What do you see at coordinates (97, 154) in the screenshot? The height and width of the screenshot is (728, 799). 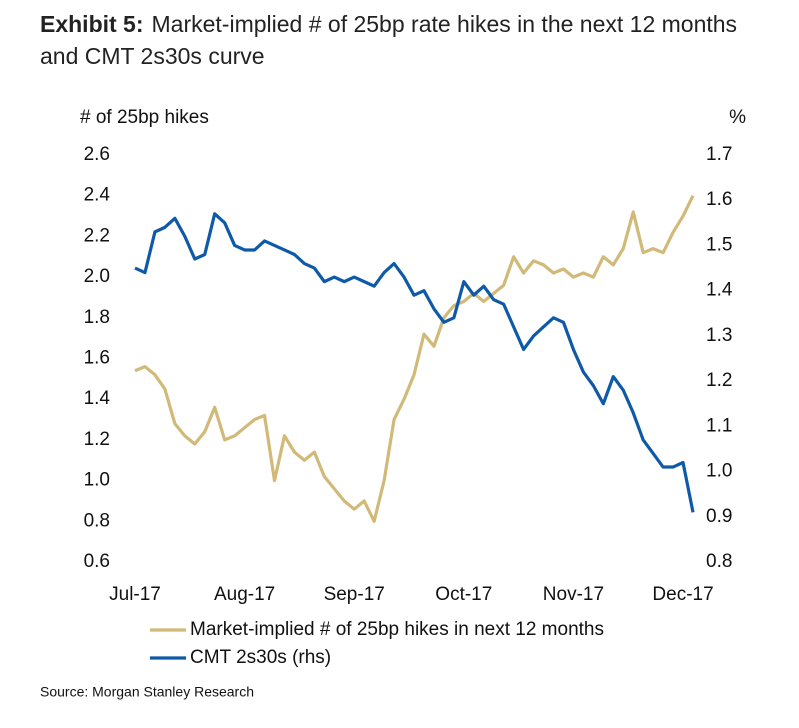 I see `y-tick-label: 2.6` at bounding box center [97, 154].